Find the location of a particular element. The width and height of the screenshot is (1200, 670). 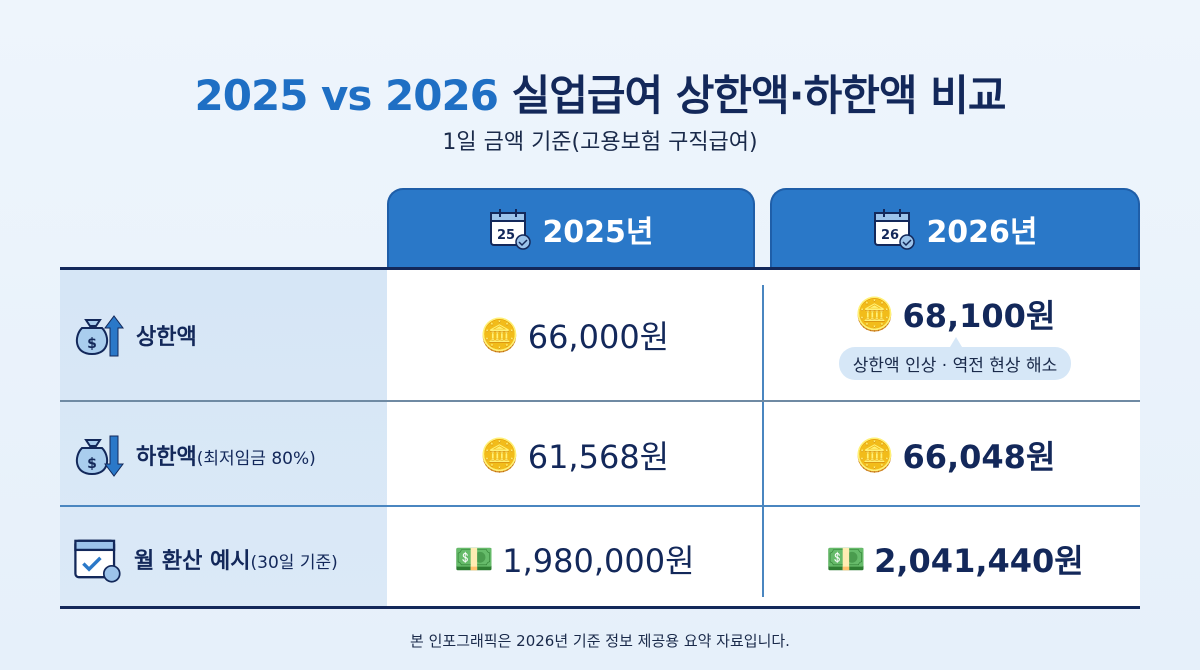

svg-text: 26 is located at coordinates (890, 235).